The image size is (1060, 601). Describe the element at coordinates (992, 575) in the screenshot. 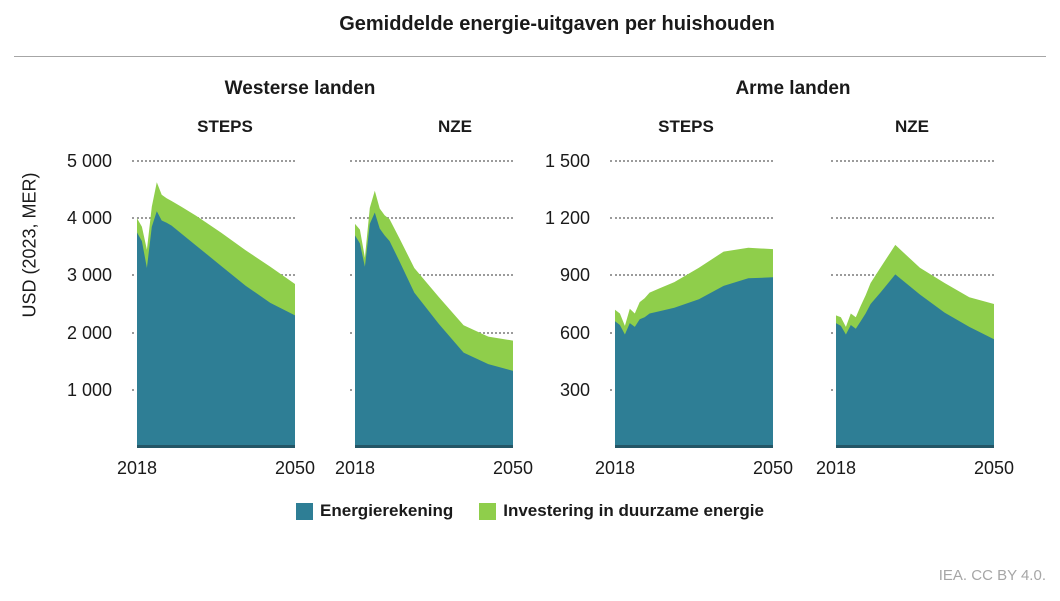

I see `attribution-text: IEA. CC BY 4.0.` at that location.